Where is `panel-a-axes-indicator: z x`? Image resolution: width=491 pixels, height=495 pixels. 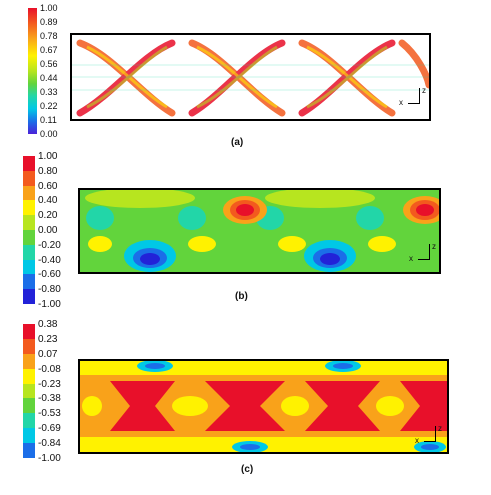 panel-a-axes-indicator: z x is located at coordinates (414, 98).